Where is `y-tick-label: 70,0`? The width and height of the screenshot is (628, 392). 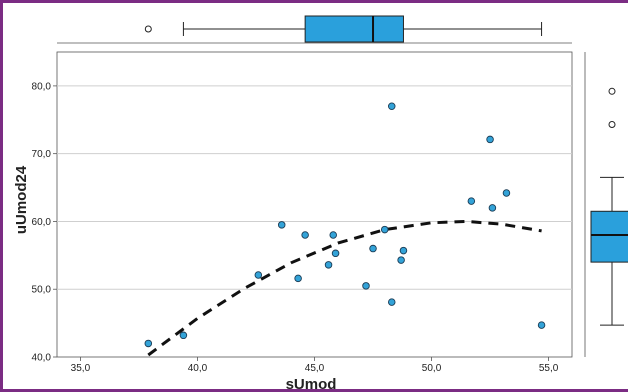
y-tick-label: 70,0 is located at coordinates (42, 154).